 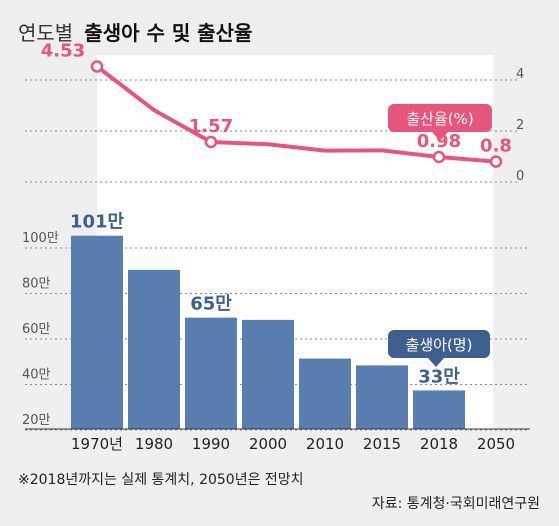 What do you see at coordinates (382, 444) in the screenshot?
I see `x-tick-label: 2015` at bounding box center [382, 444].